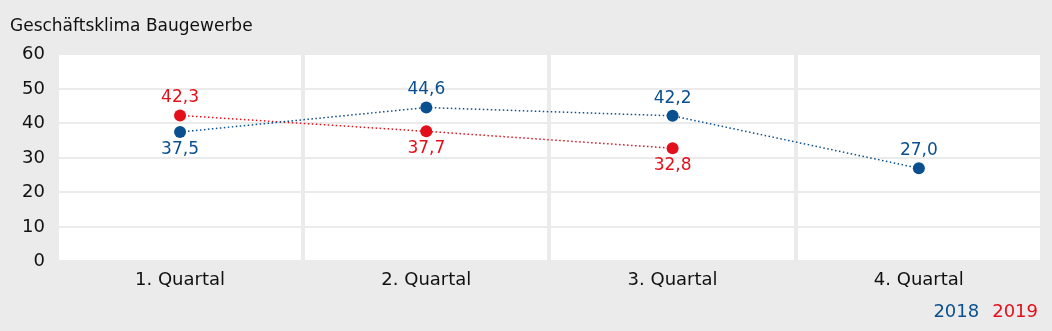 This screenshot has height=331, width=1052. Describe the element at coordinates (33, 225) in the screenshot. I see `y-tick-label: 10` at that location.